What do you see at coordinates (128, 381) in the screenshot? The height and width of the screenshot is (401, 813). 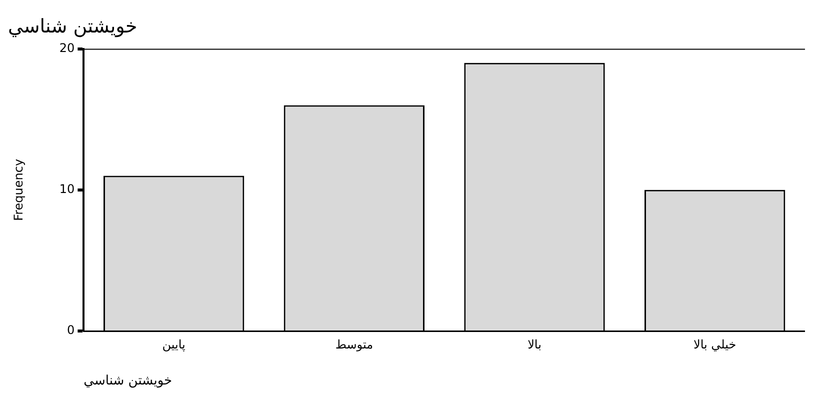 I see `x-axis-title: خويشتن شناسي` at bounding box center [128, 381].